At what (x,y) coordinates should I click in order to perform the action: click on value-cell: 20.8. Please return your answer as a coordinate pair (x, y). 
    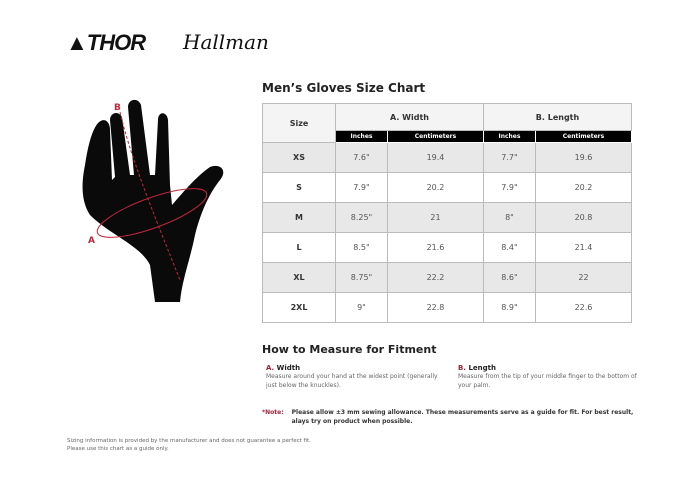
    Looking at the image, I should click on (583, 217).